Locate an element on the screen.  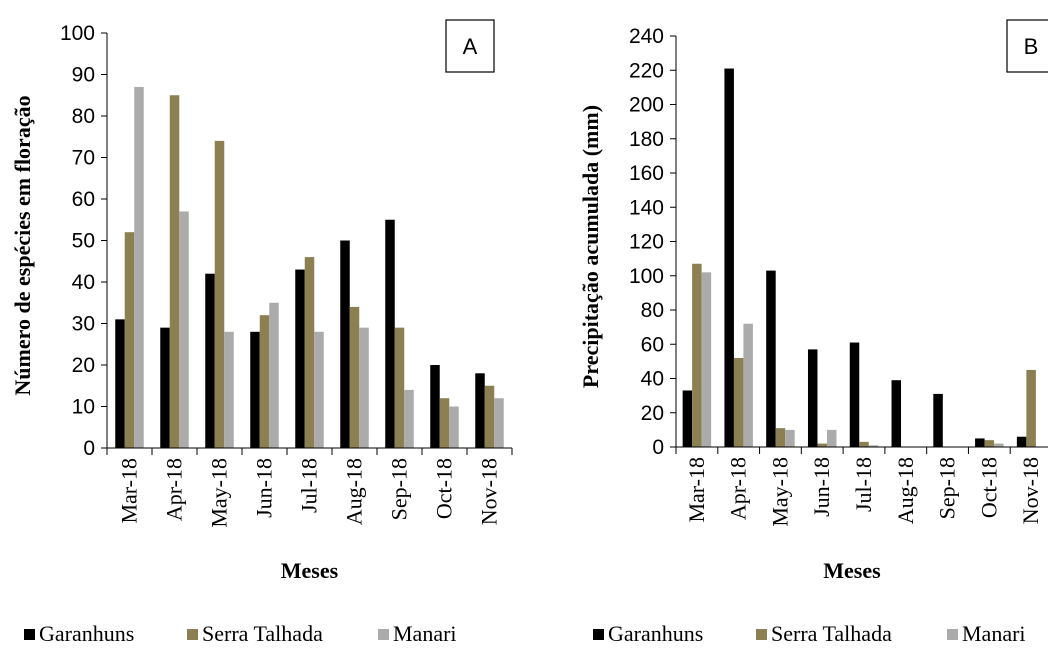
y-tick-label: 240 is located at coordinates (646, 36).